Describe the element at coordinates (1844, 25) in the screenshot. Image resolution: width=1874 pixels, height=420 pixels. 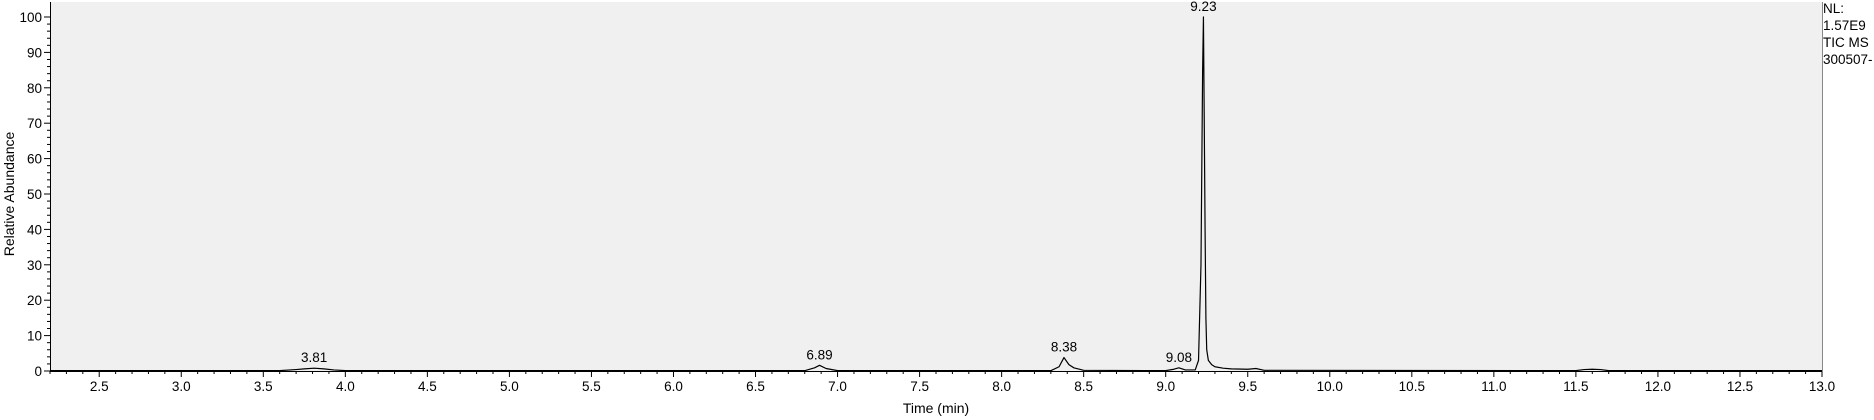
I see `nl-value: 1.57E9` at that location.